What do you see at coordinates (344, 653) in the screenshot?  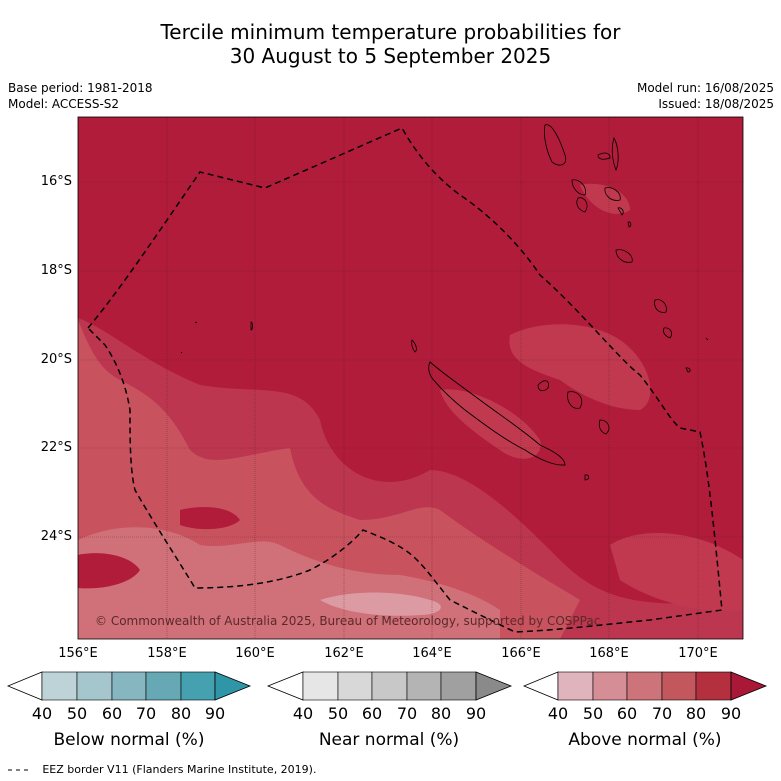 I see `lon-label-162e: 162°E` at bounding box center [344, 653].